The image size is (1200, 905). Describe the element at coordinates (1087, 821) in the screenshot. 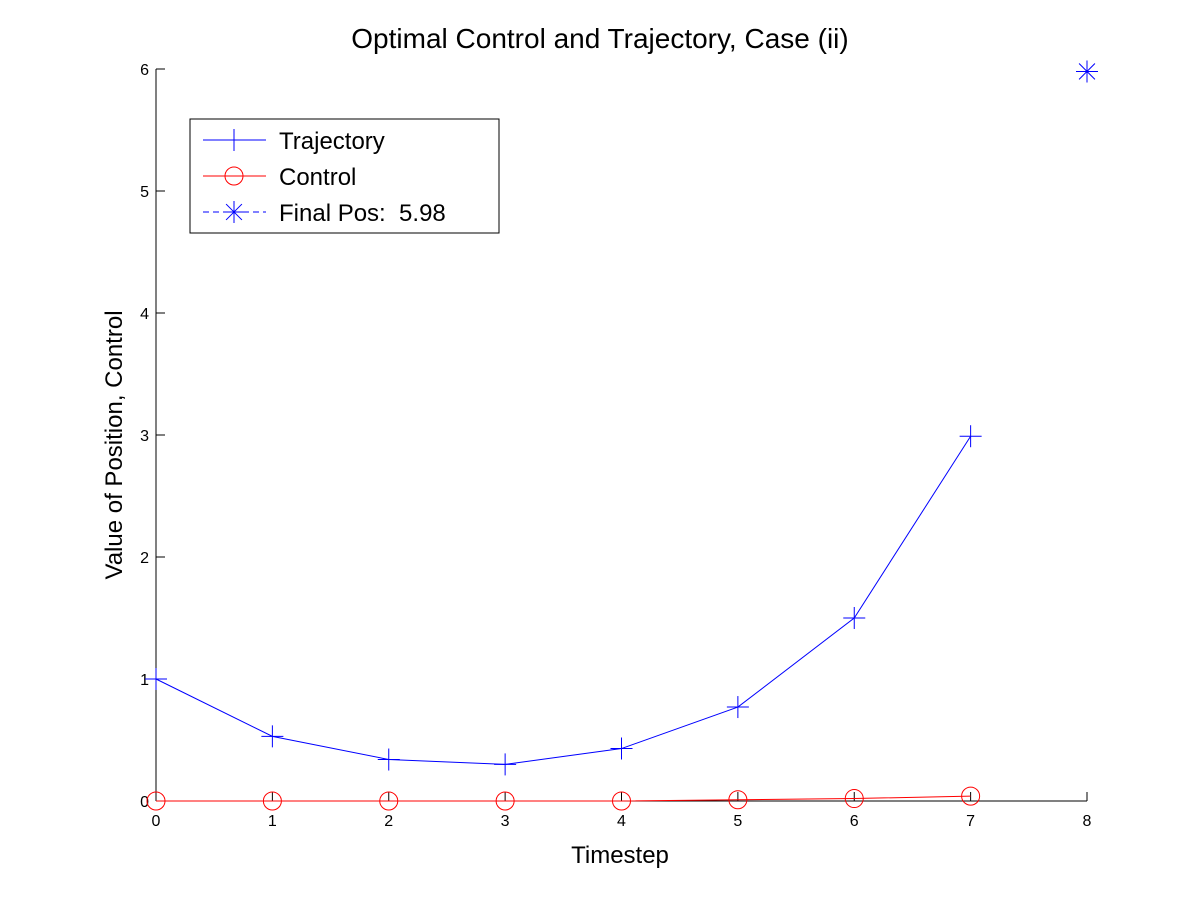

I see `x-tick-label: 8` at that location.